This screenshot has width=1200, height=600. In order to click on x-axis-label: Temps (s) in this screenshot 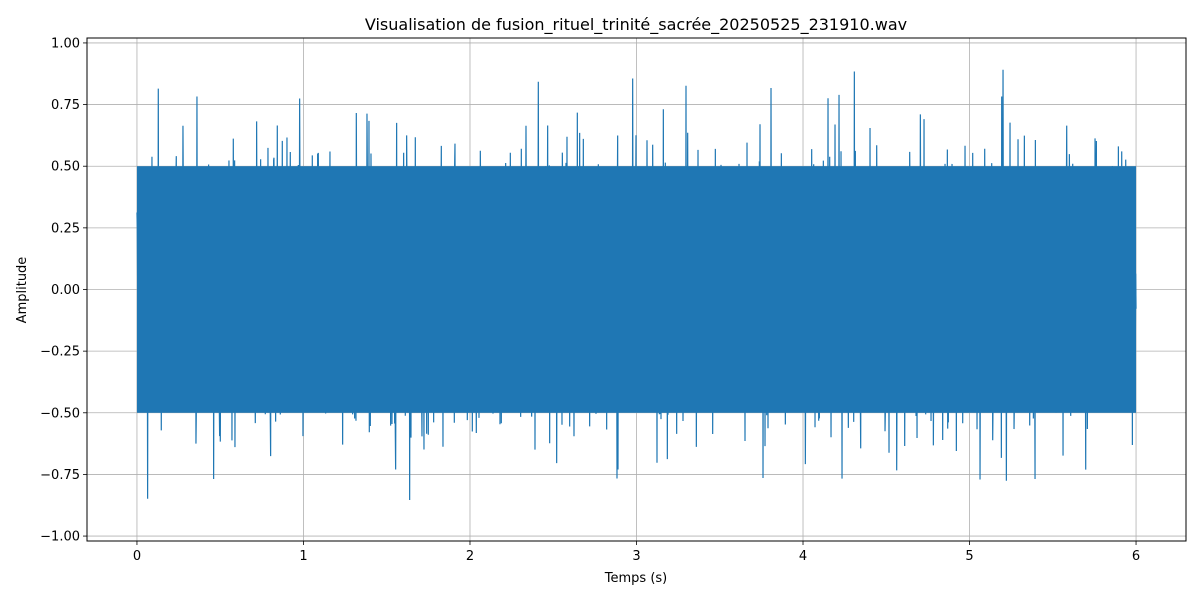, I will do `click(635, 578)`.